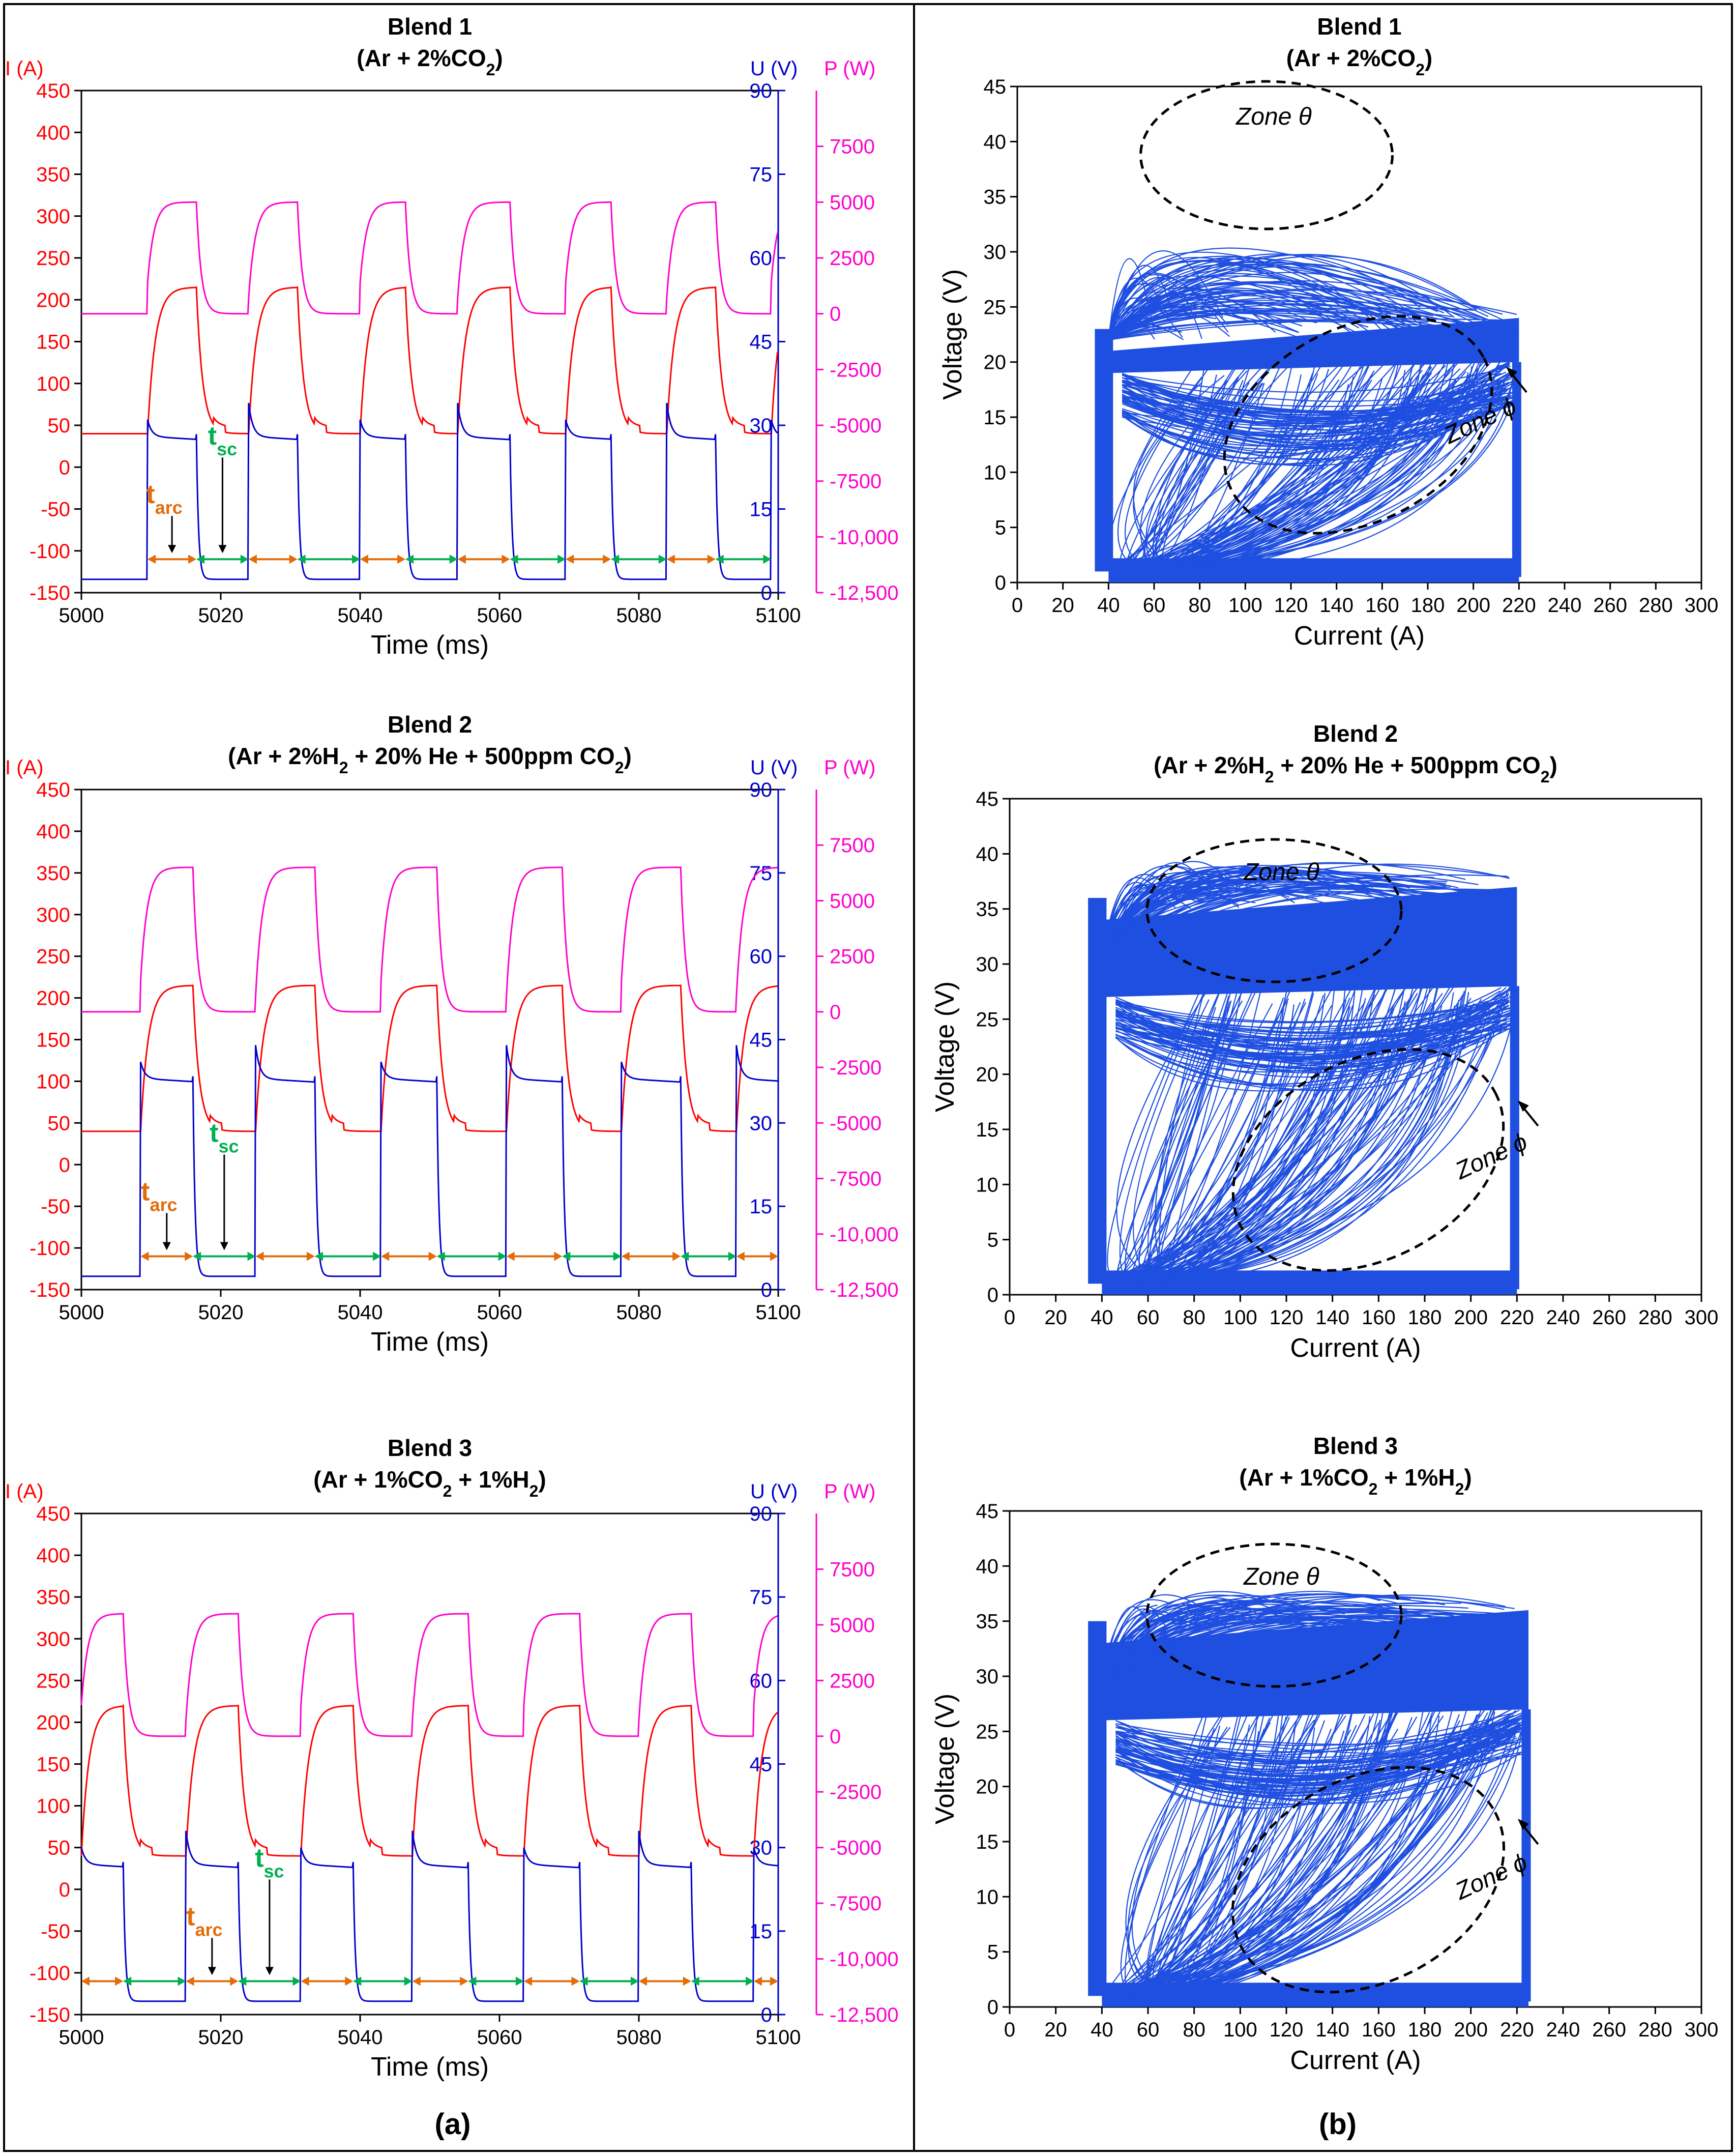 This screenshot has width=1736, height=2155. Describe the element at coordinates (766, 593) in the screenshot. I see `y-tick-label-voltage: 0` at that location.